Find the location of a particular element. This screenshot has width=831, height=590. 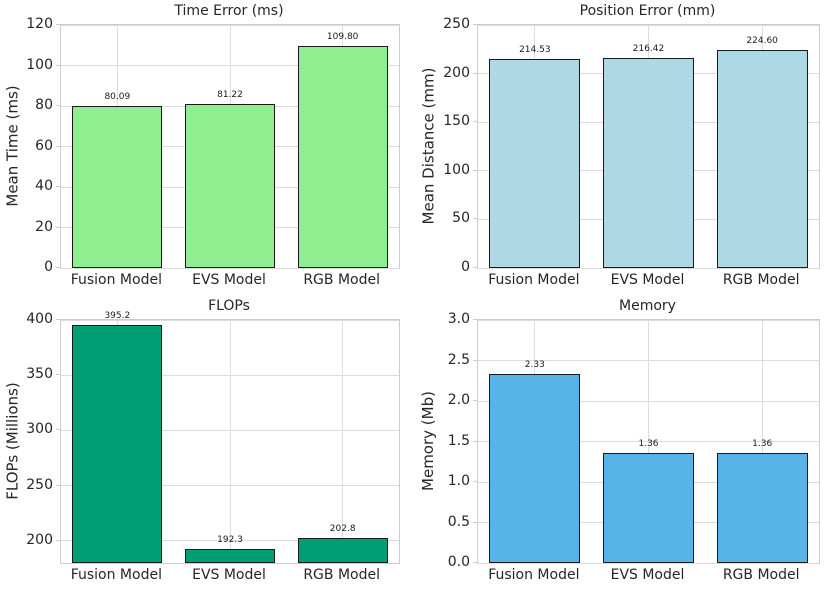

y-tick-label: 1.0 is located at coordinates (458, 481).